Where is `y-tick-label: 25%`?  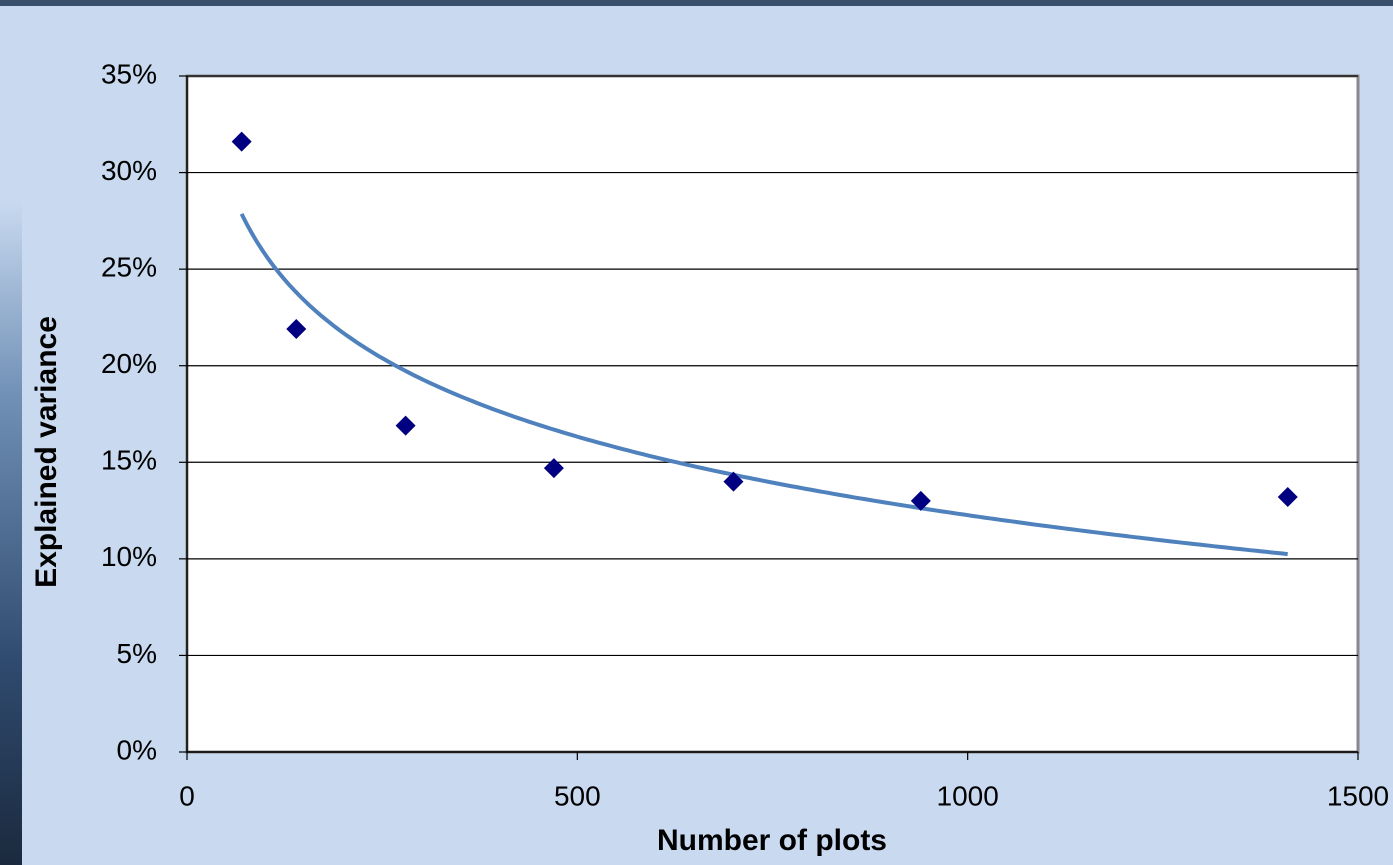 y-tick-label: 25% is located at coordinates (129, 267).